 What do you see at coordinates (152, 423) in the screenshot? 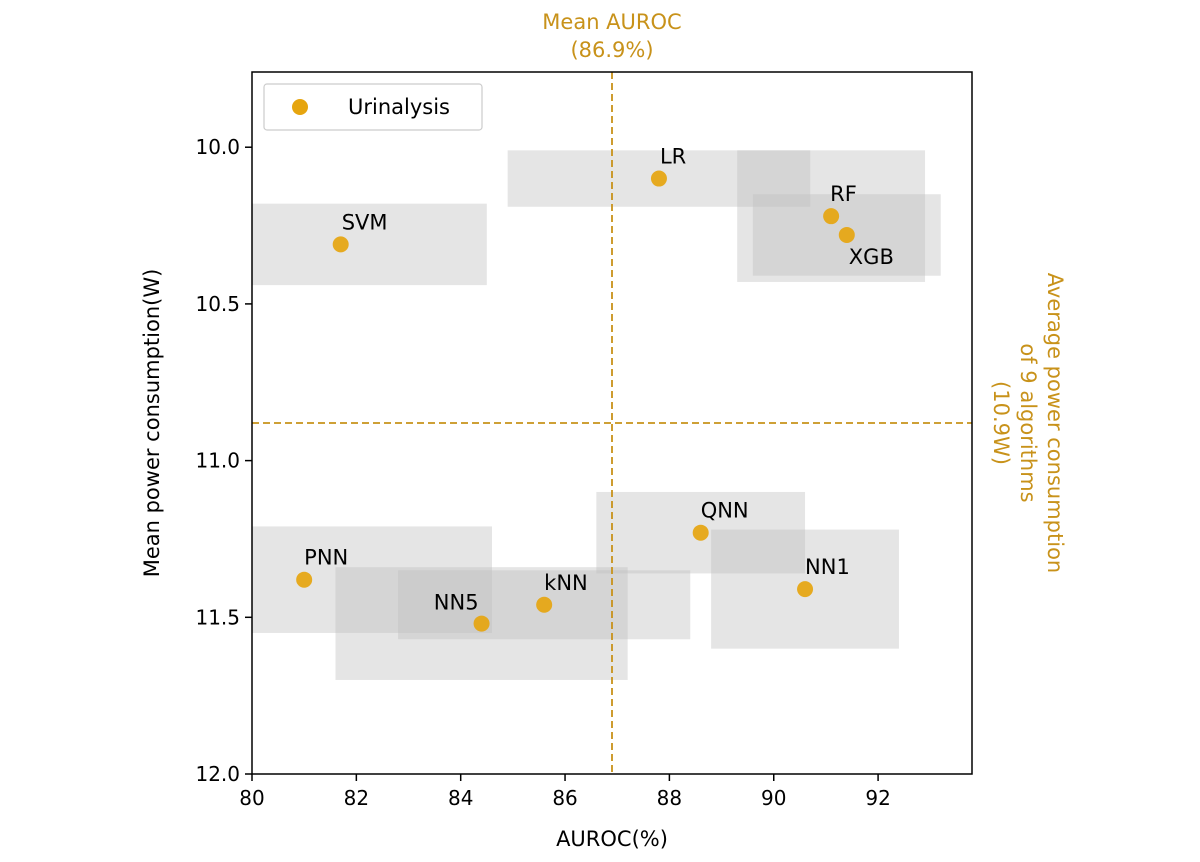
I see `y-axis-label: Mean power consumption(W)` at bounding box center [152, 423].